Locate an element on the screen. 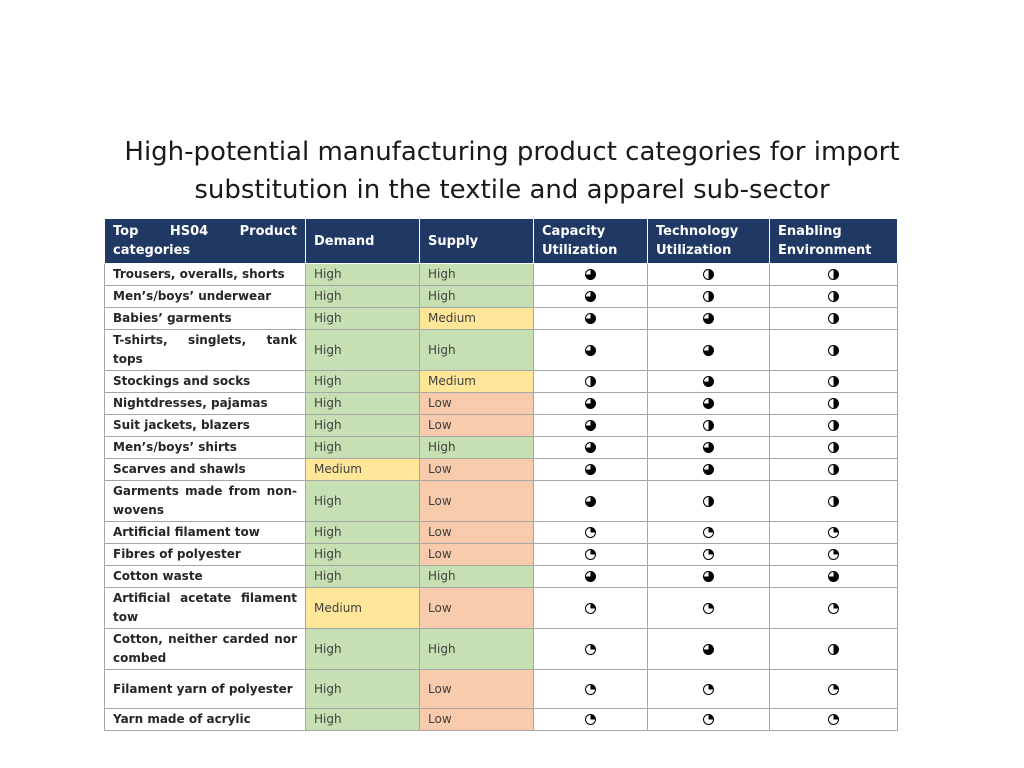  category-cell: Artificial acetate filament tow is located at coordinates (205, 608).